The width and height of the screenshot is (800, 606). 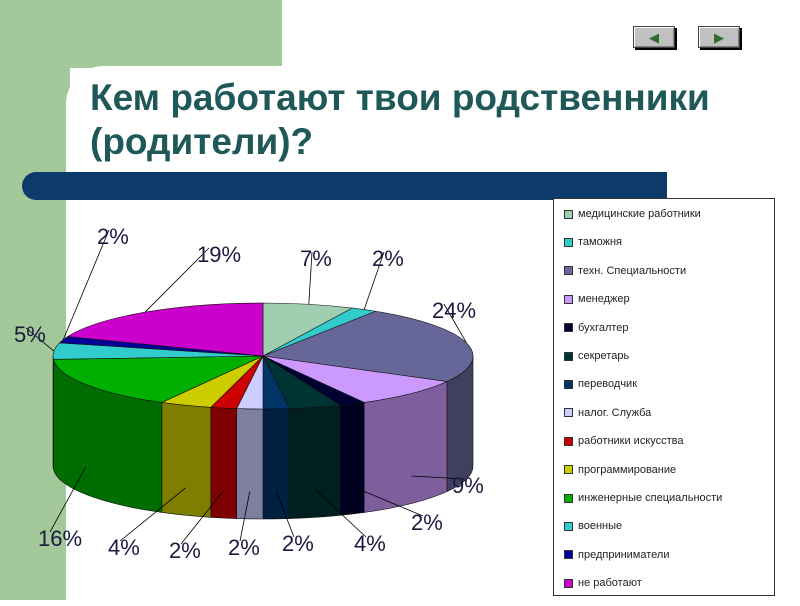 I want to click on legend-label: инженерные специальности, so click(x=650, y=498).